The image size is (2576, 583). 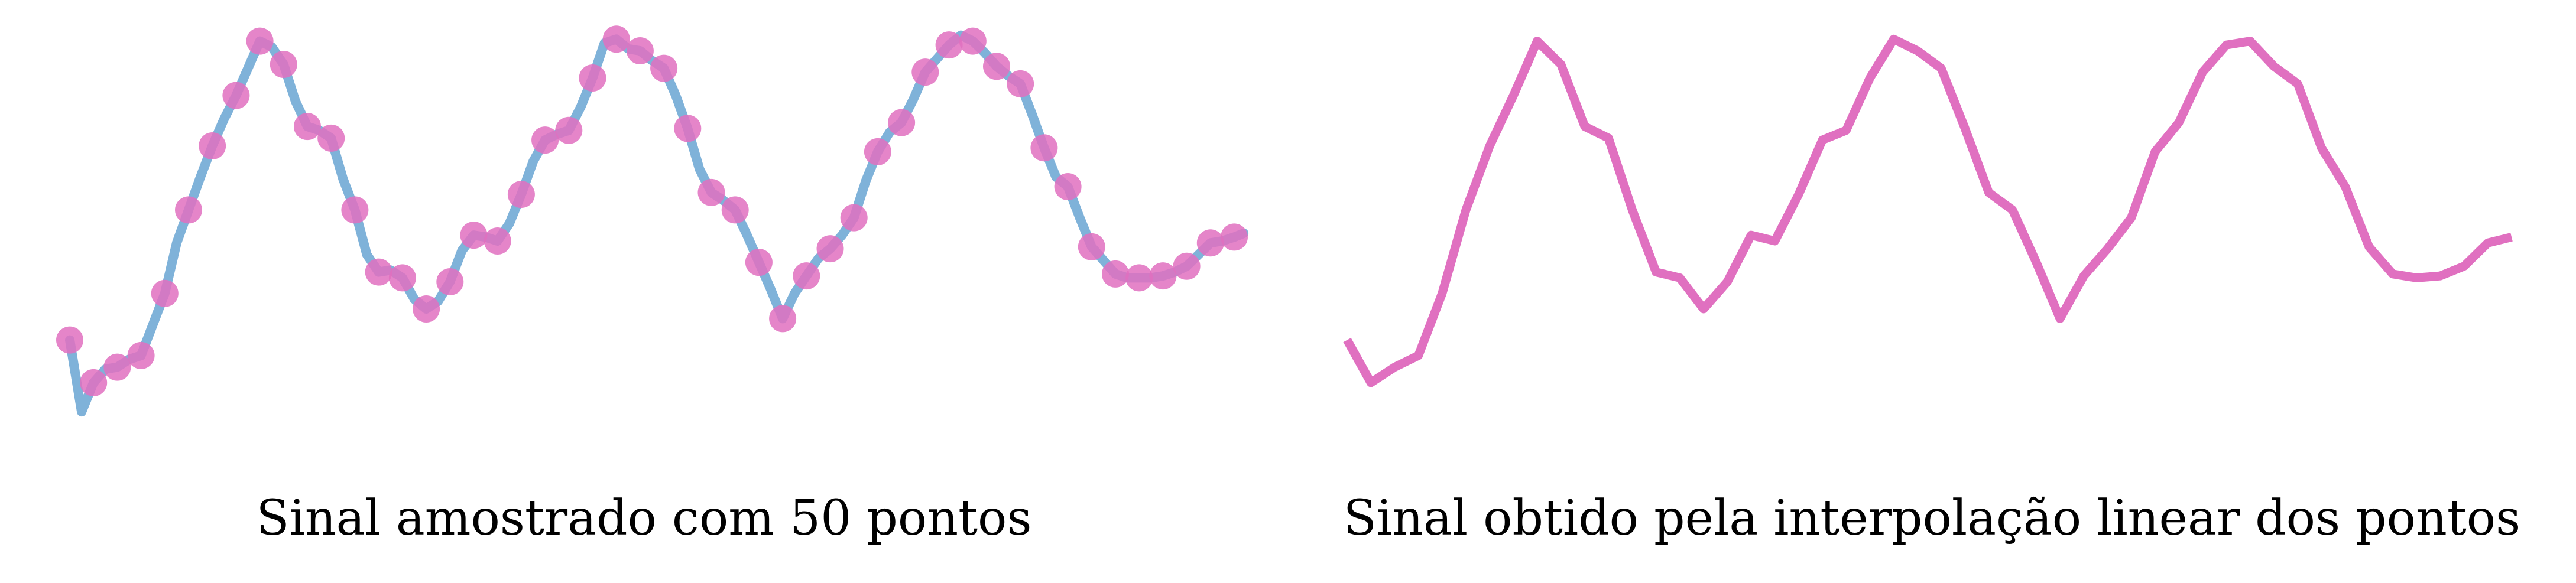 What do you see at coordinates (644, 518) in the screenshot?
I see `sampled-signal-caption: Sinal amostrado com 50 pontos` at bounding box center [644, 518].